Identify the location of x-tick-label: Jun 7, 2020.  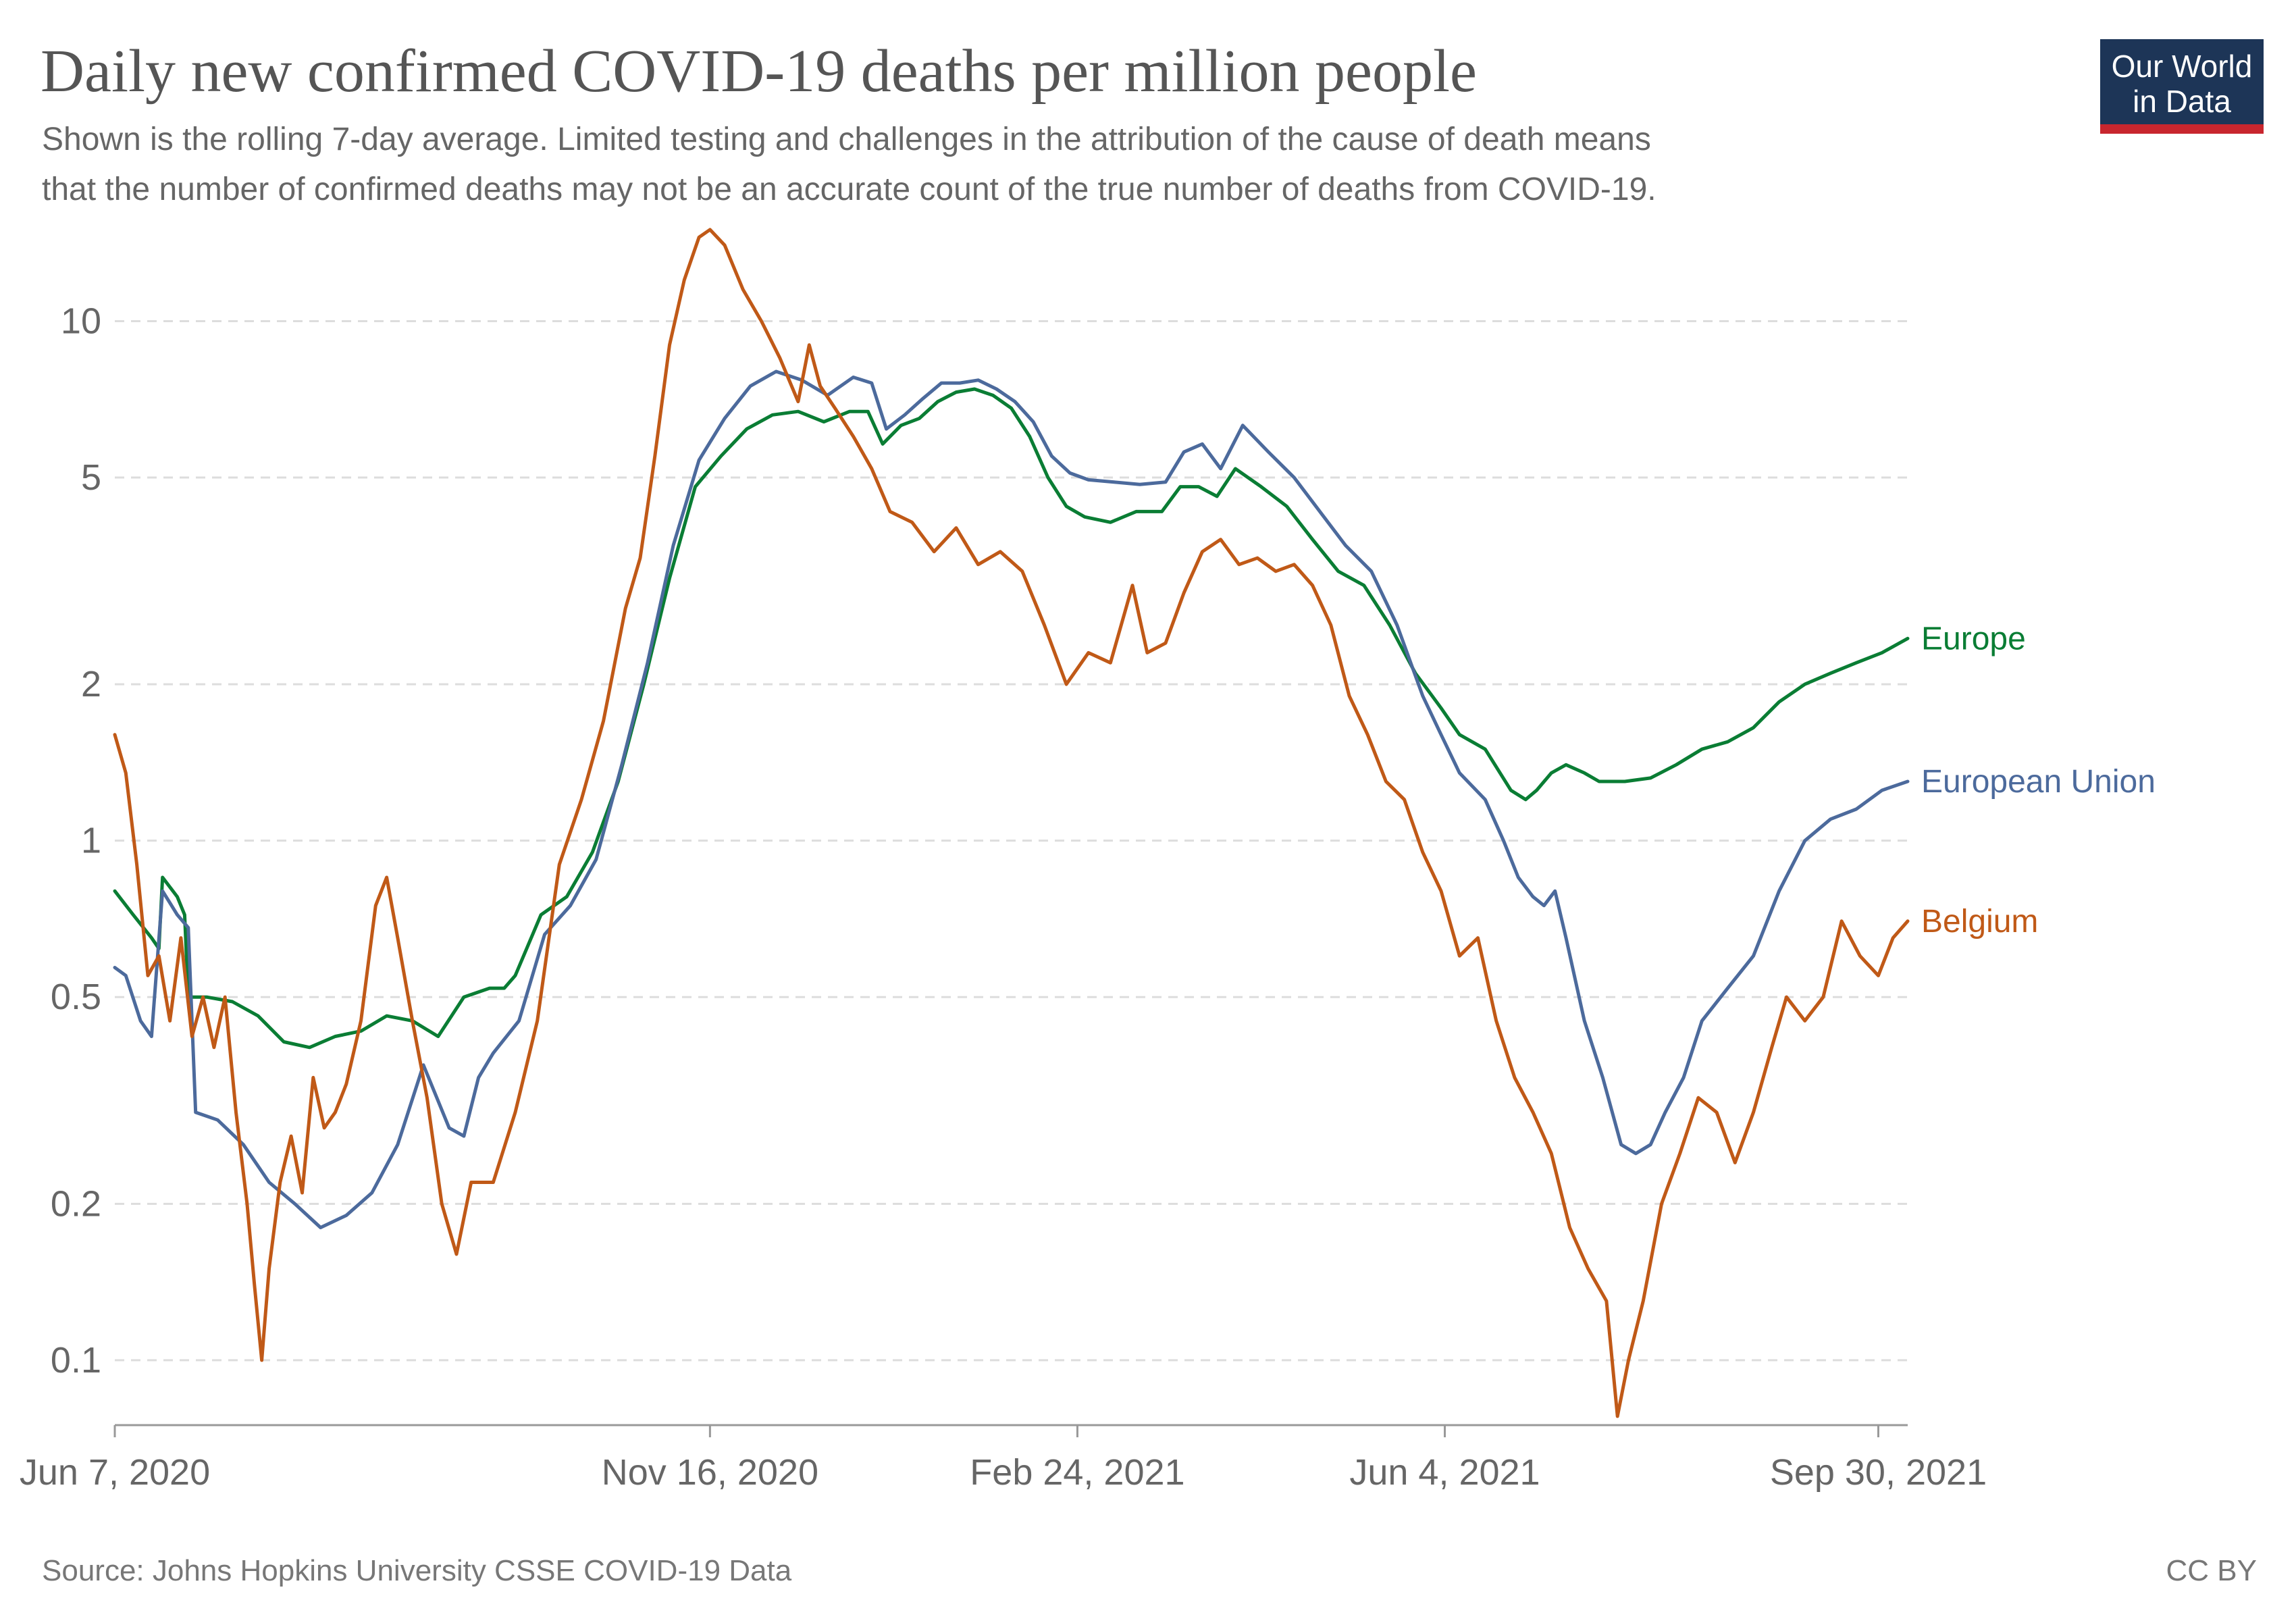
(115, 1472).